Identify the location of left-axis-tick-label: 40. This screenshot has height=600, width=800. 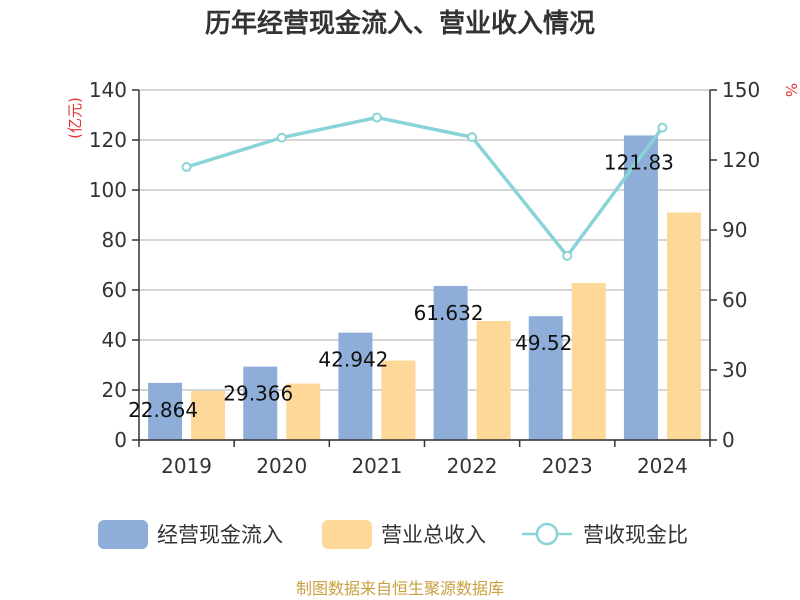
(114, 340).